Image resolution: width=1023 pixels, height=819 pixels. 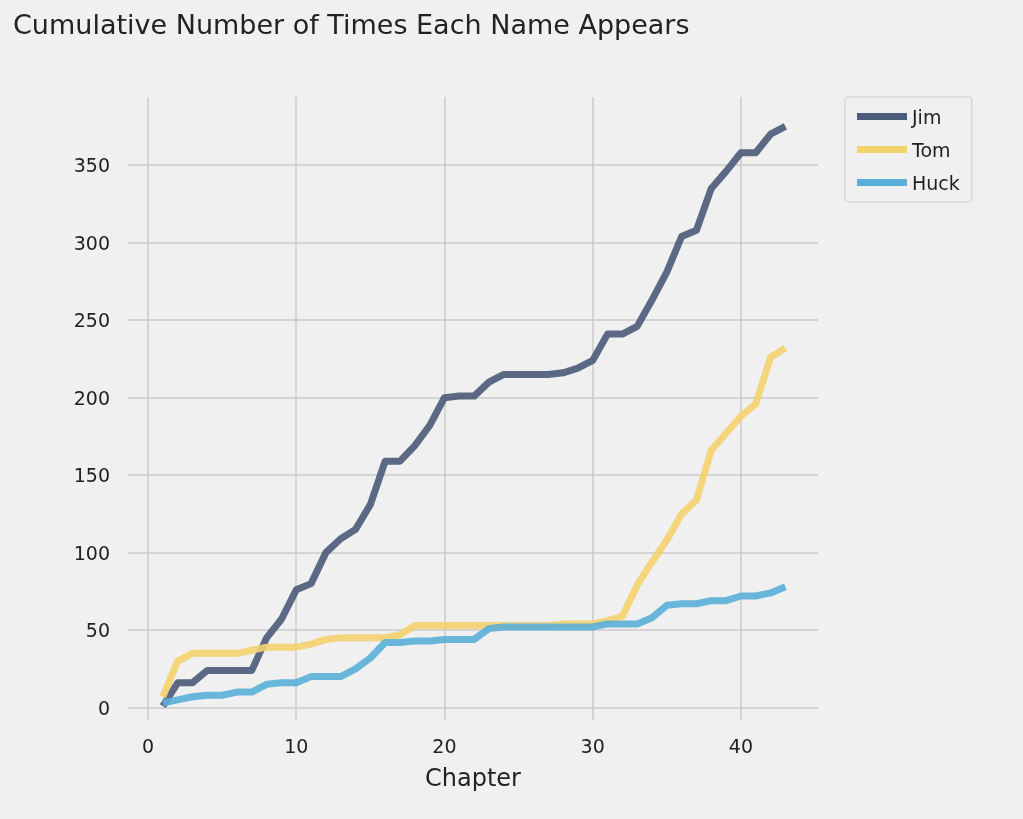 What do you see at coordinates (592, 745) in the screenshot?
I see `x-tick-label: 30` at bounding box center [592, 745].